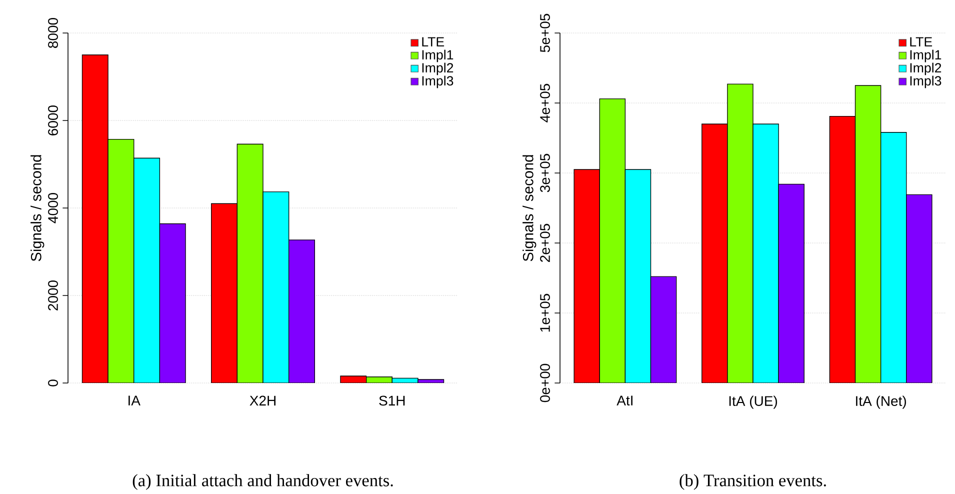 Image resolution: width=955 pixels, height=494 pixels. What do you see at coordinates (53, 33) in the screenshot?
I see `y-tick-label: 8000` at bounding box center [53, 33].